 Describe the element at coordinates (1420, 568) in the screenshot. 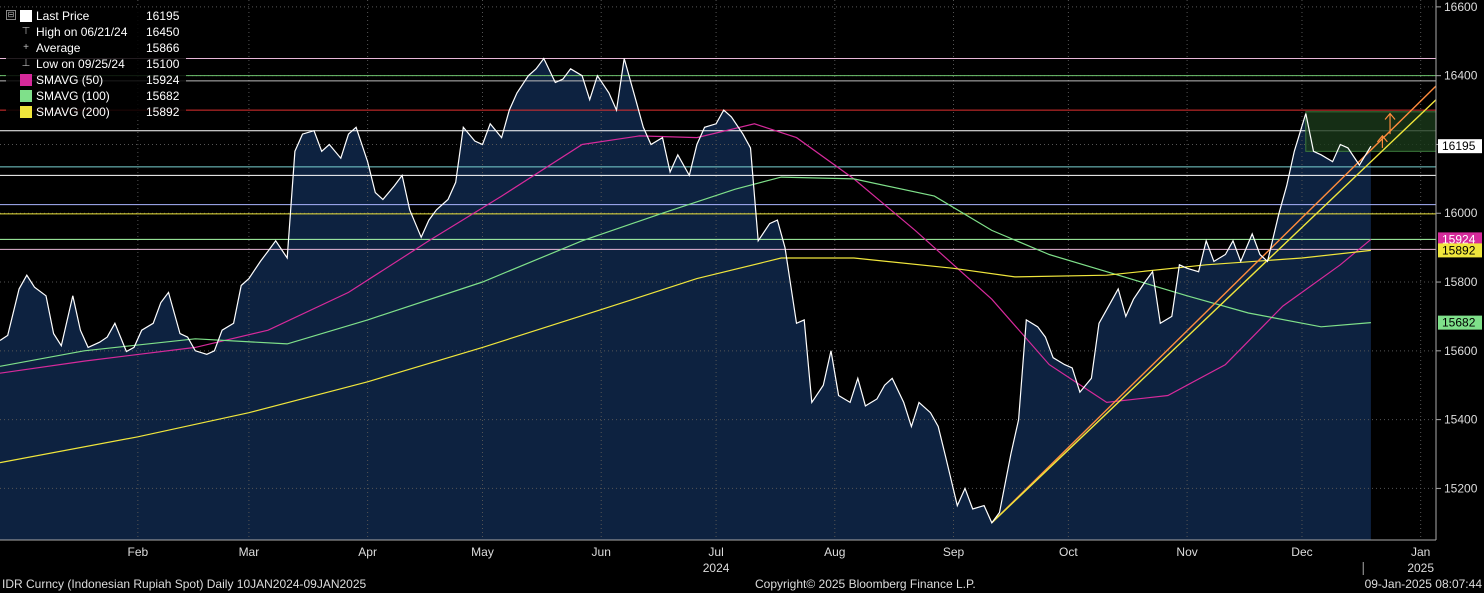

I see `x-year-label: 2025` at that location.